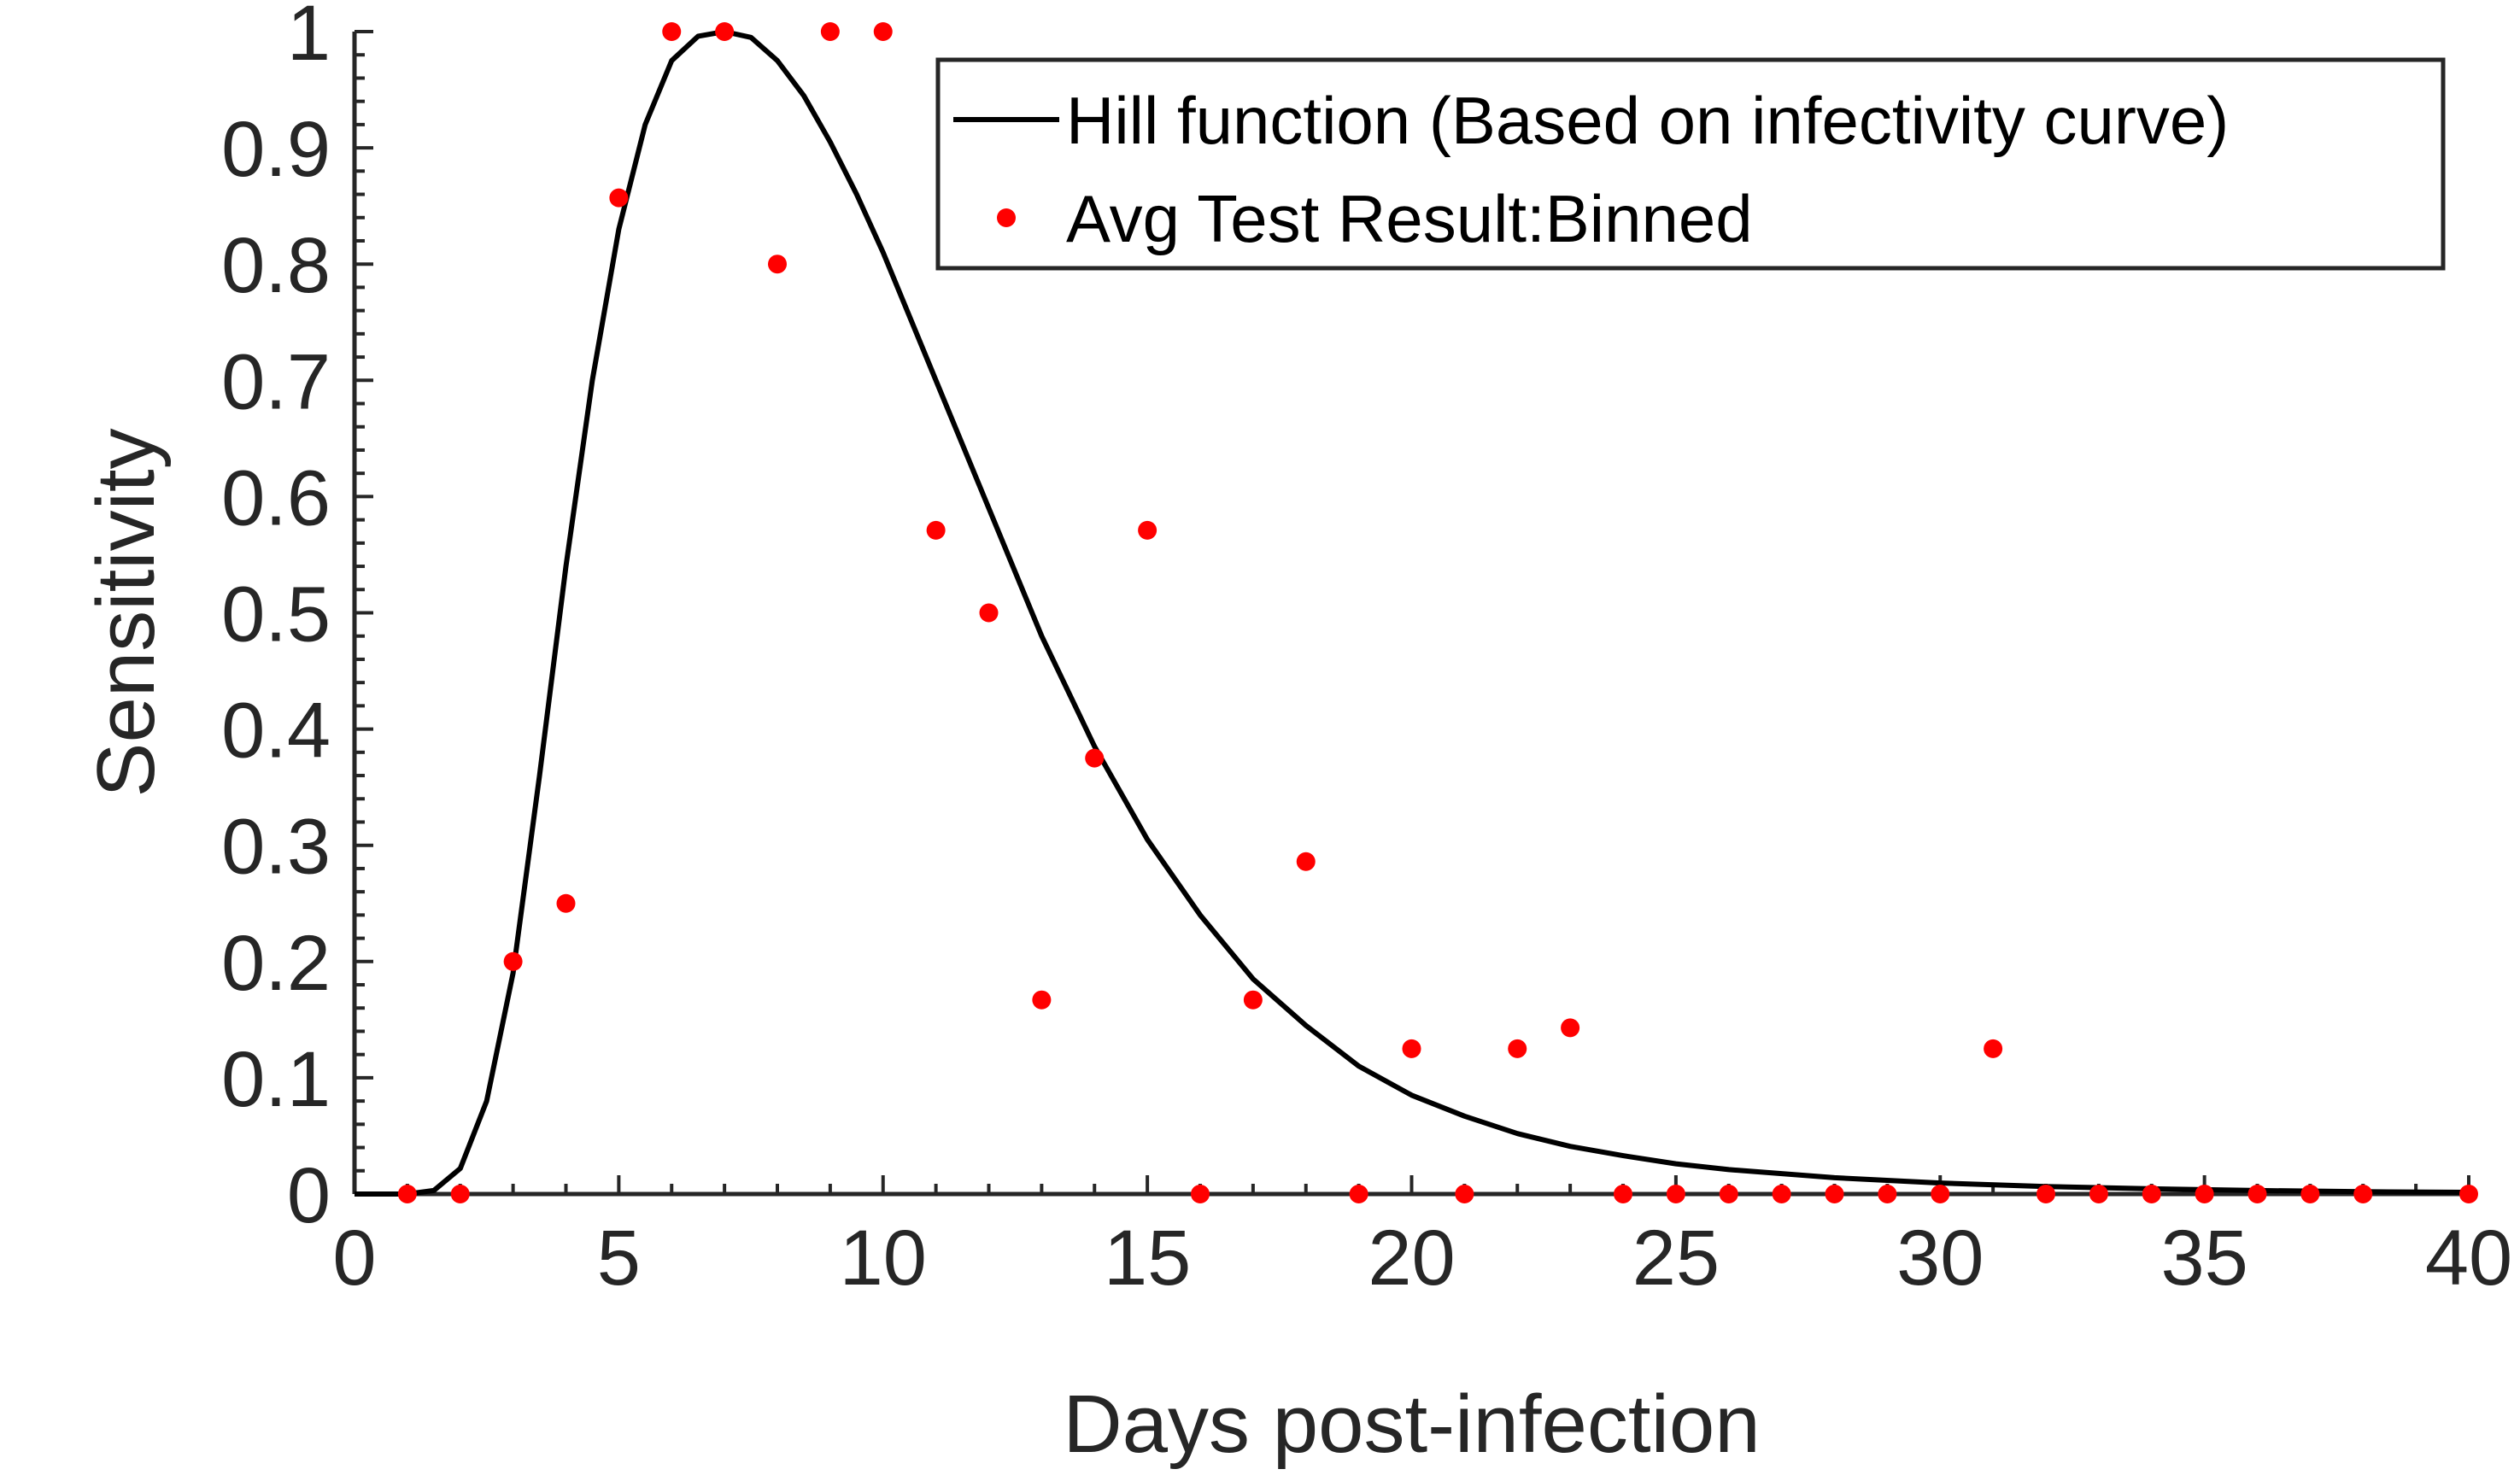  I want to click on x-tick-label: 25, so click(1676, 1258).